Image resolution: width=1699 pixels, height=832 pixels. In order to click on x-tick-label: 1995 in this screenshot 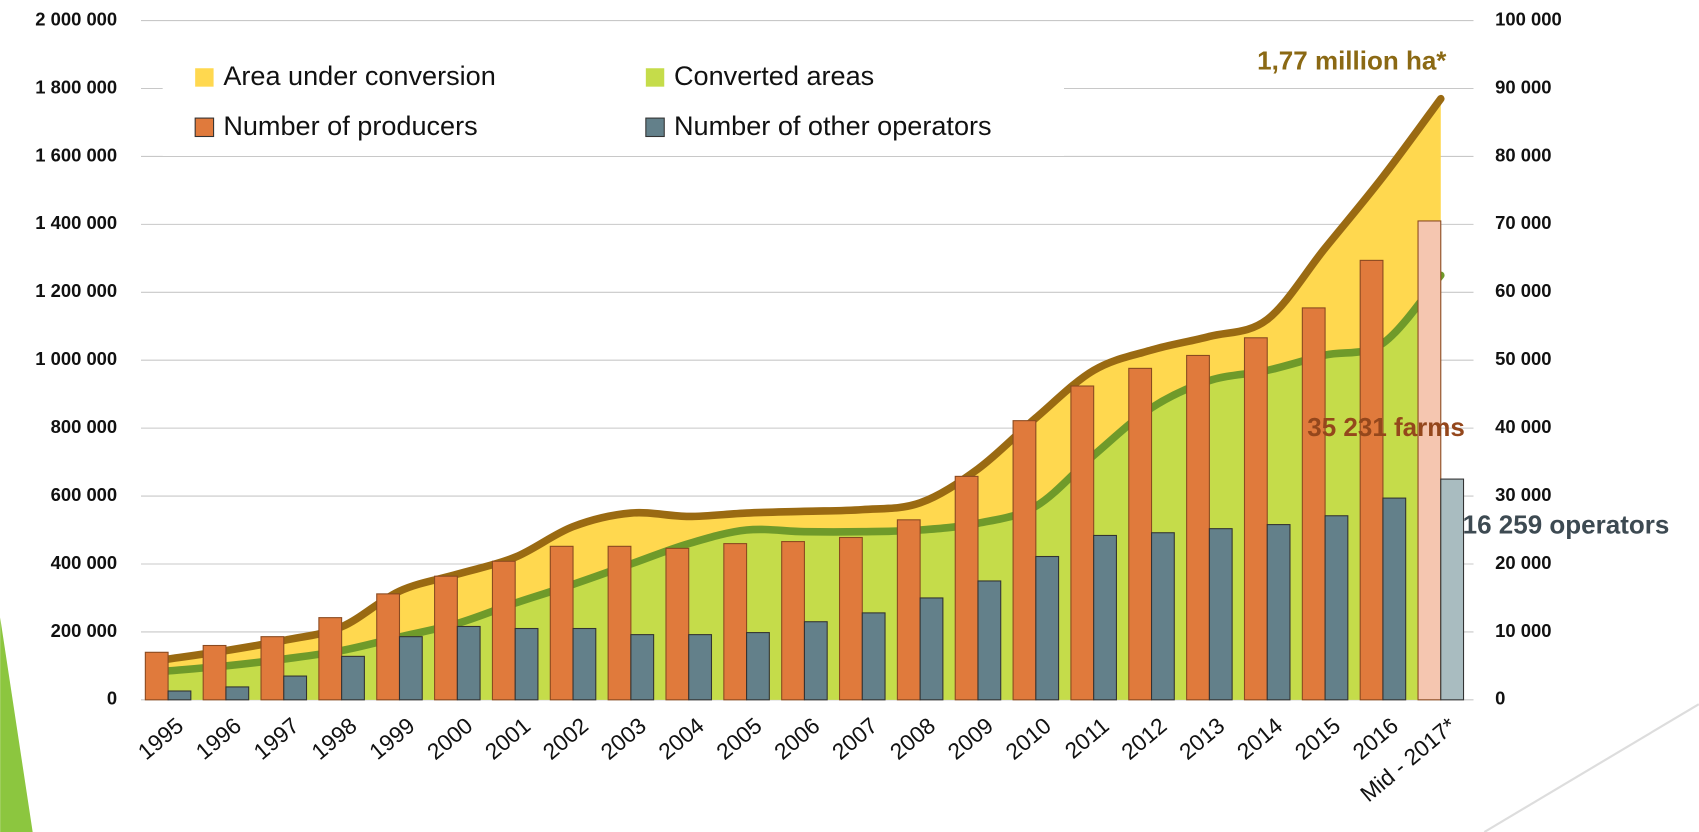, I will do `click(160, 738)`.